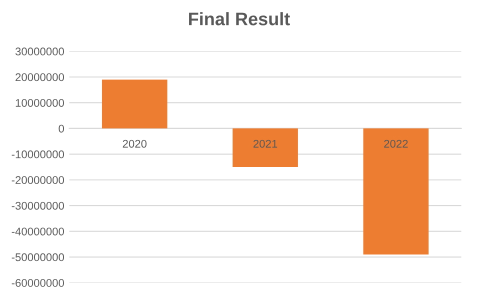 The image size is (478, 293). I want to click on y-tick-label: -10000000, so click(38, 154).